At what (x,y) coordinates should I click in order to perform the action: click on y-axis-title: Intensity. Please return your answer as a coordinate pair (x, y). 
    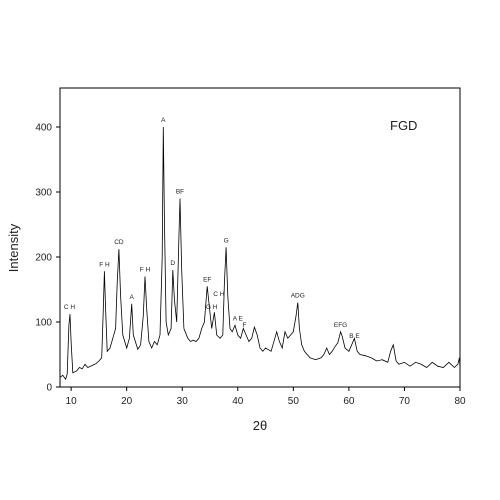
    Looking at the image, I should click on (13, 247).